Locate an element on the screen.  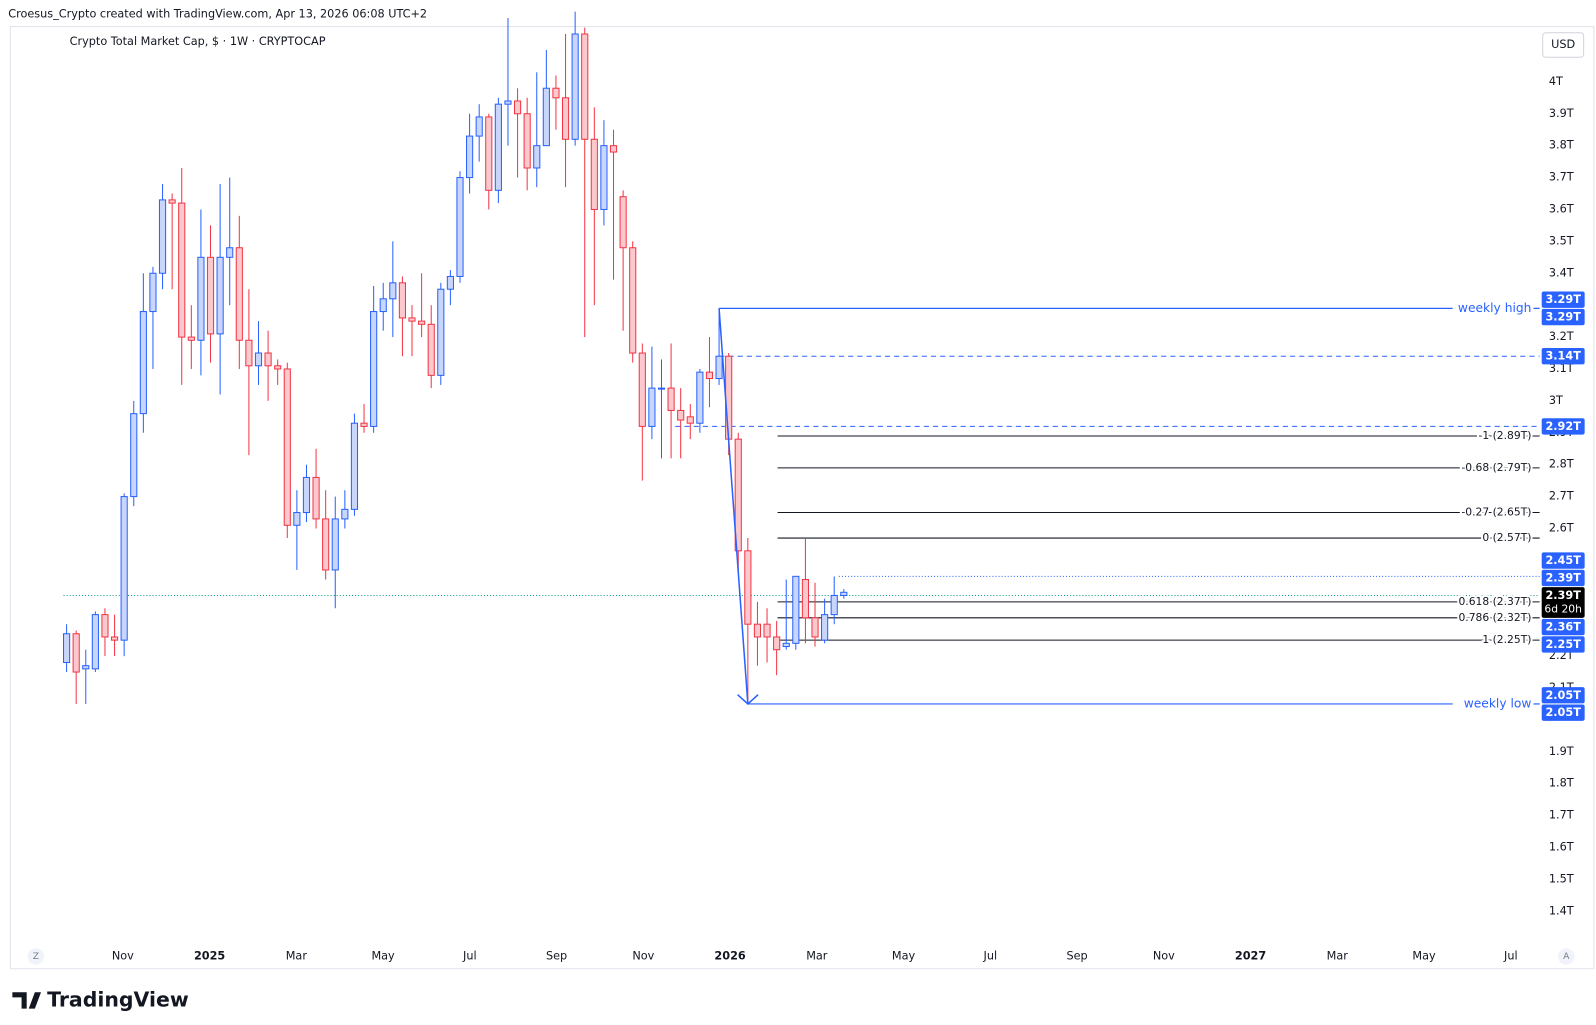
arrow-shaft is located at coordinates (733, 506).